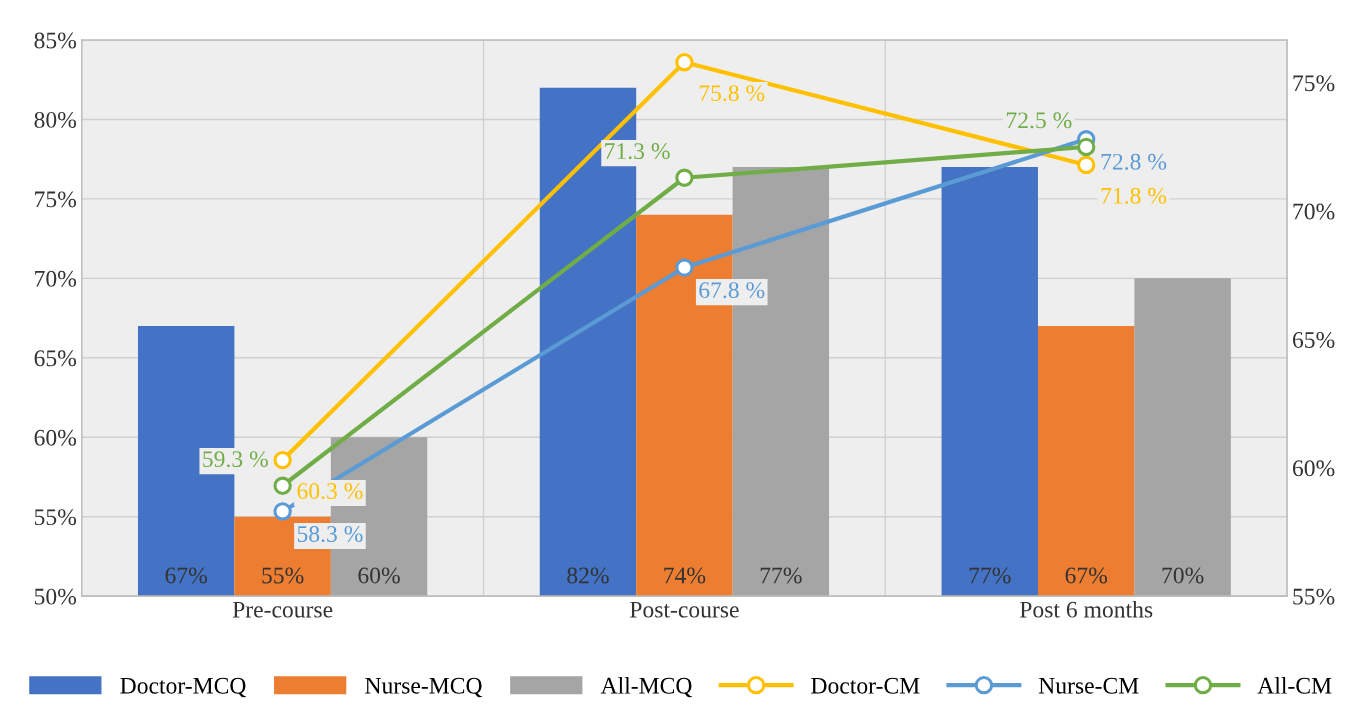 The width and height of the screenshot is (1362, 727). I want to click on y2-tick-label: 55%, so click(1314, 596).